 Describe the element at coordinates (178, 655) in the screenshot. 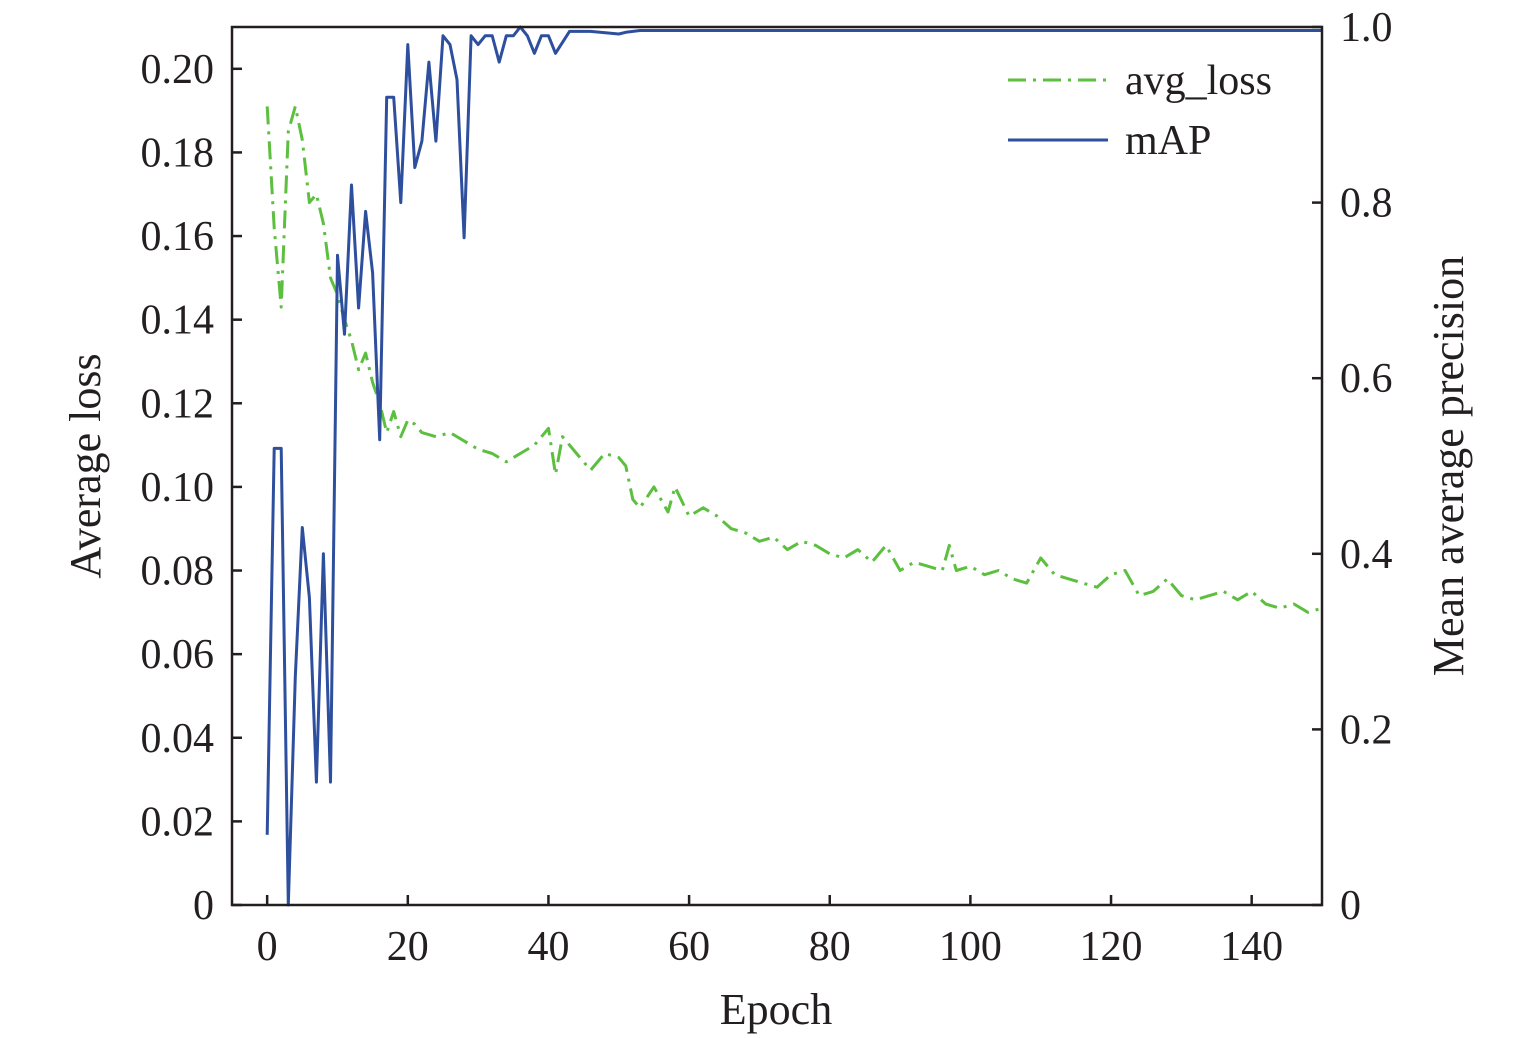

I see `y-left-tick-label: 0.06` at that location.